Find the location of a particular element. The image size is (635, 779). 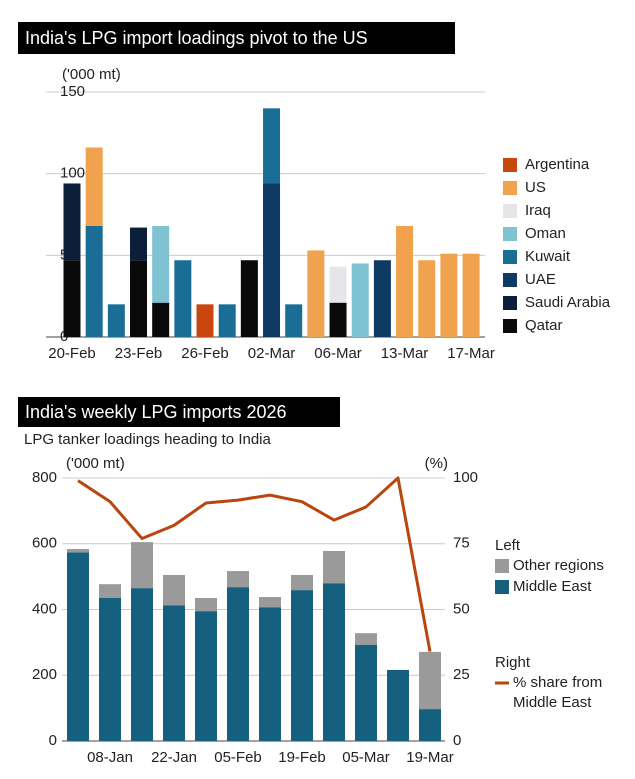

y-tick-label: 800 is located at coordinates (44, 477).